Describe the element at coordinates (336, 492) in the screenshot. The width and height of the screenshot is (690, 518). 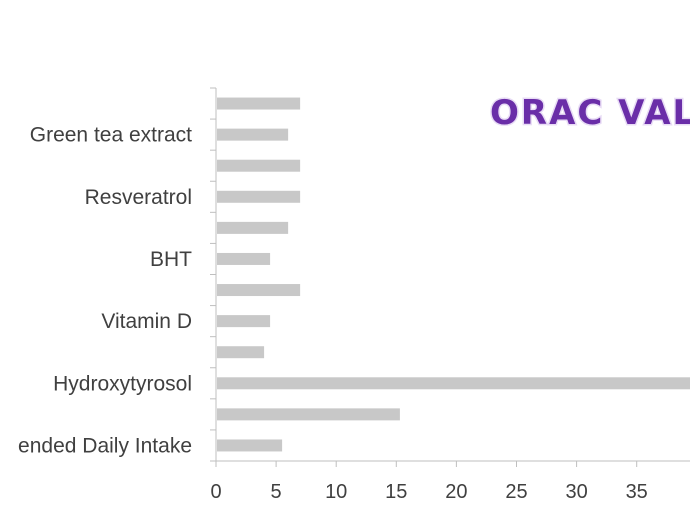
I see `x-tick-label: 10` at that location.